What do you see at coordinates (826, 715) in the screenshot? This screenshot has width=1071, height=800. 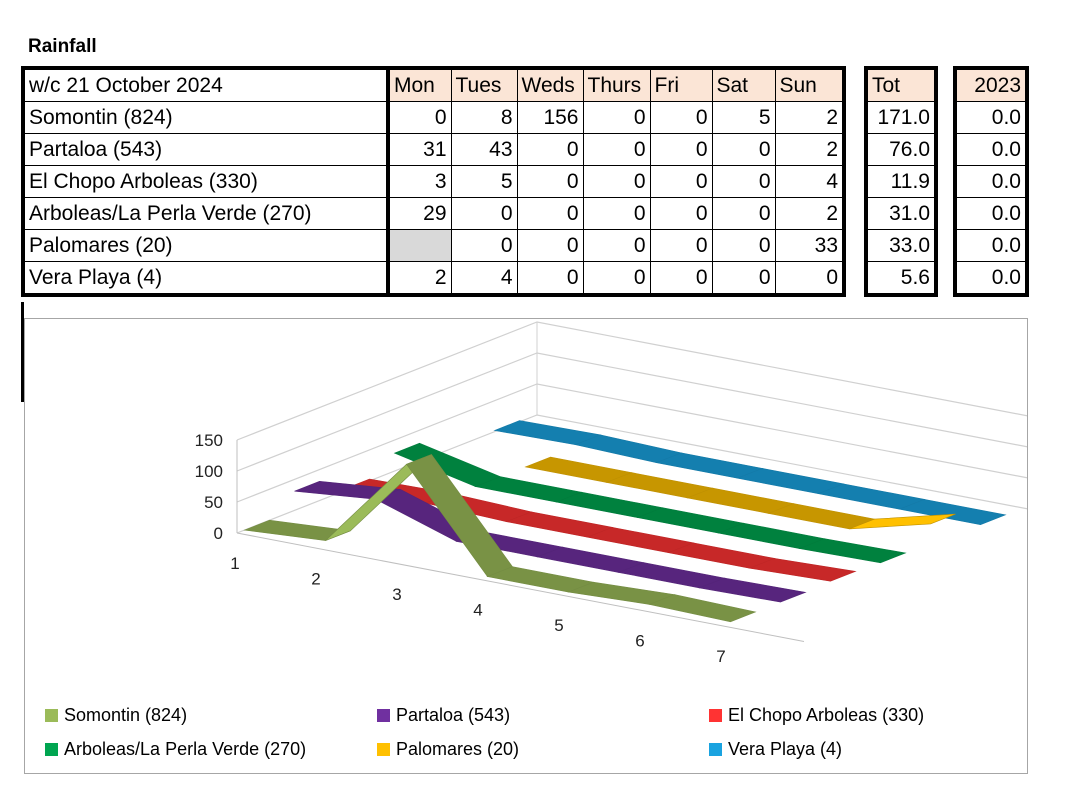 I see `legend-label: El Chopo Arboleas (330)` at bounding box center [826, 715].